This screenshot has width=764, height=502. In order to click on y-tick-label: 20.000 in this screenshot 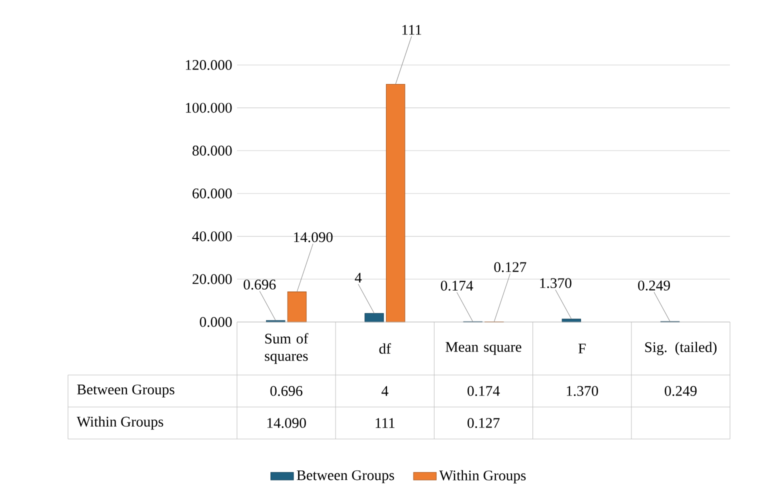, I will do `click(212, 279)`.